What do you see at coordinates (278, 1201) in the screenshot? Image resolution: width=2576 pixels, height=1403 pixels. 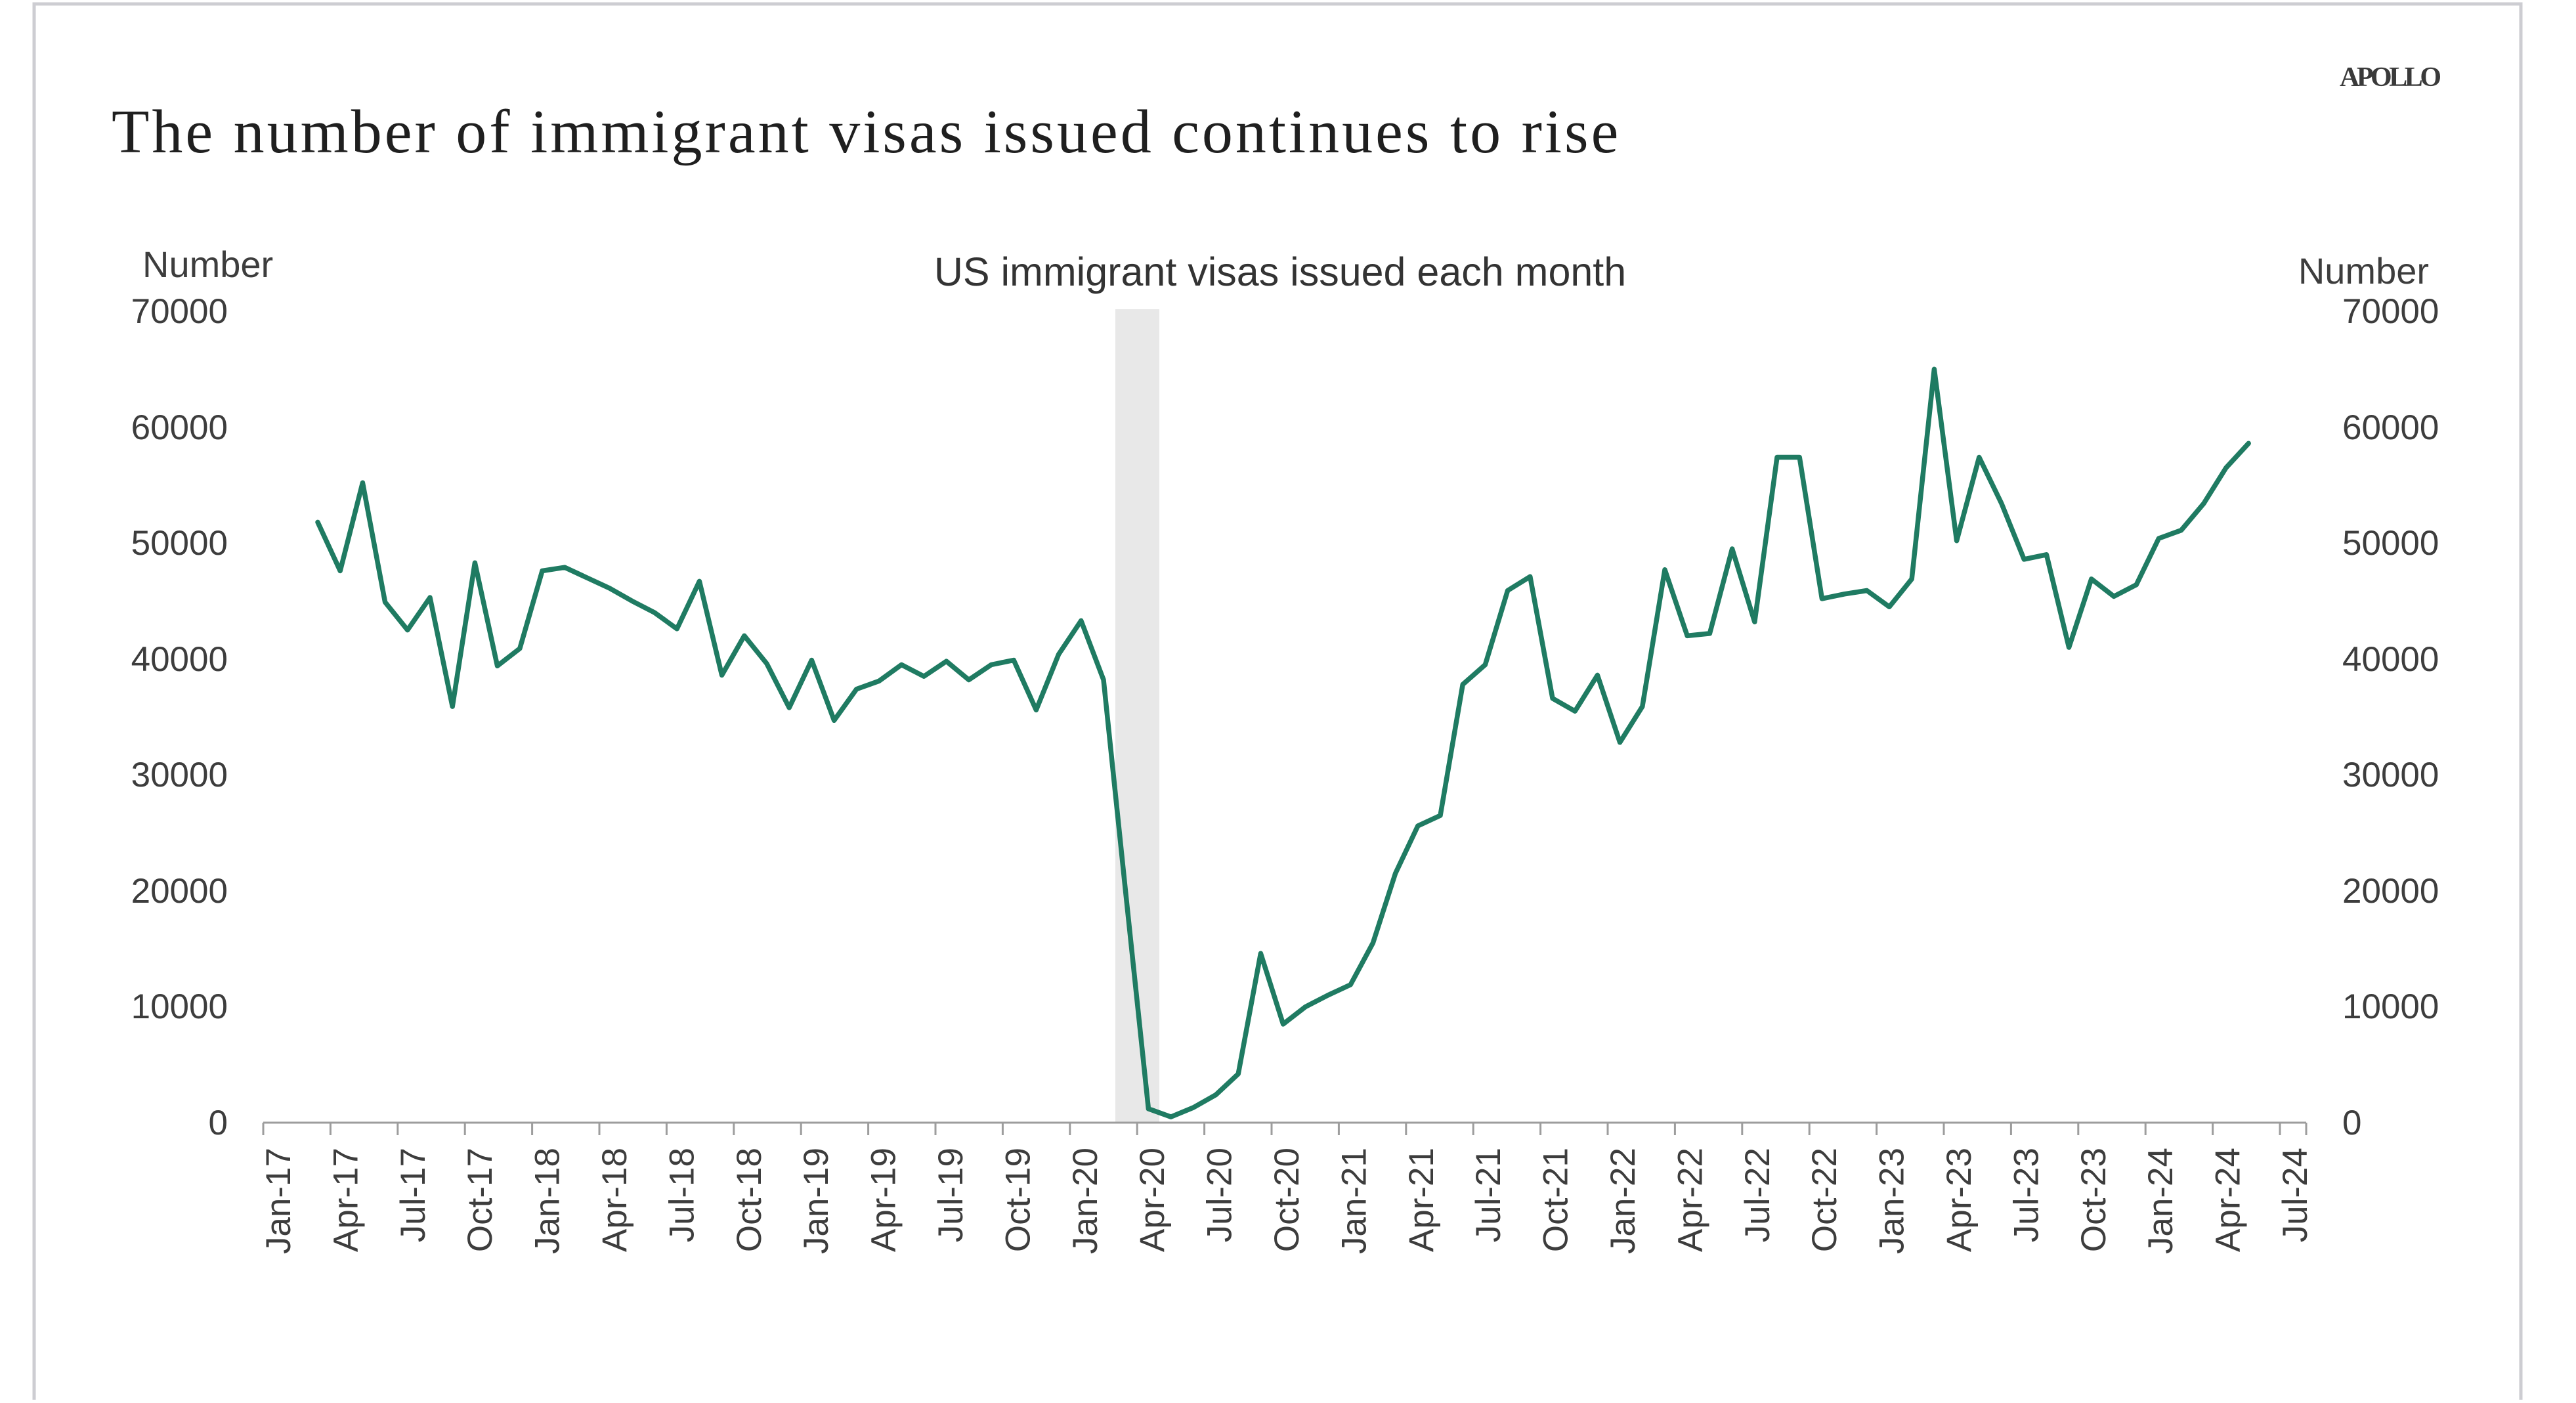 I see `svg-text: Jan-17` at bounding box center [278, 1201].